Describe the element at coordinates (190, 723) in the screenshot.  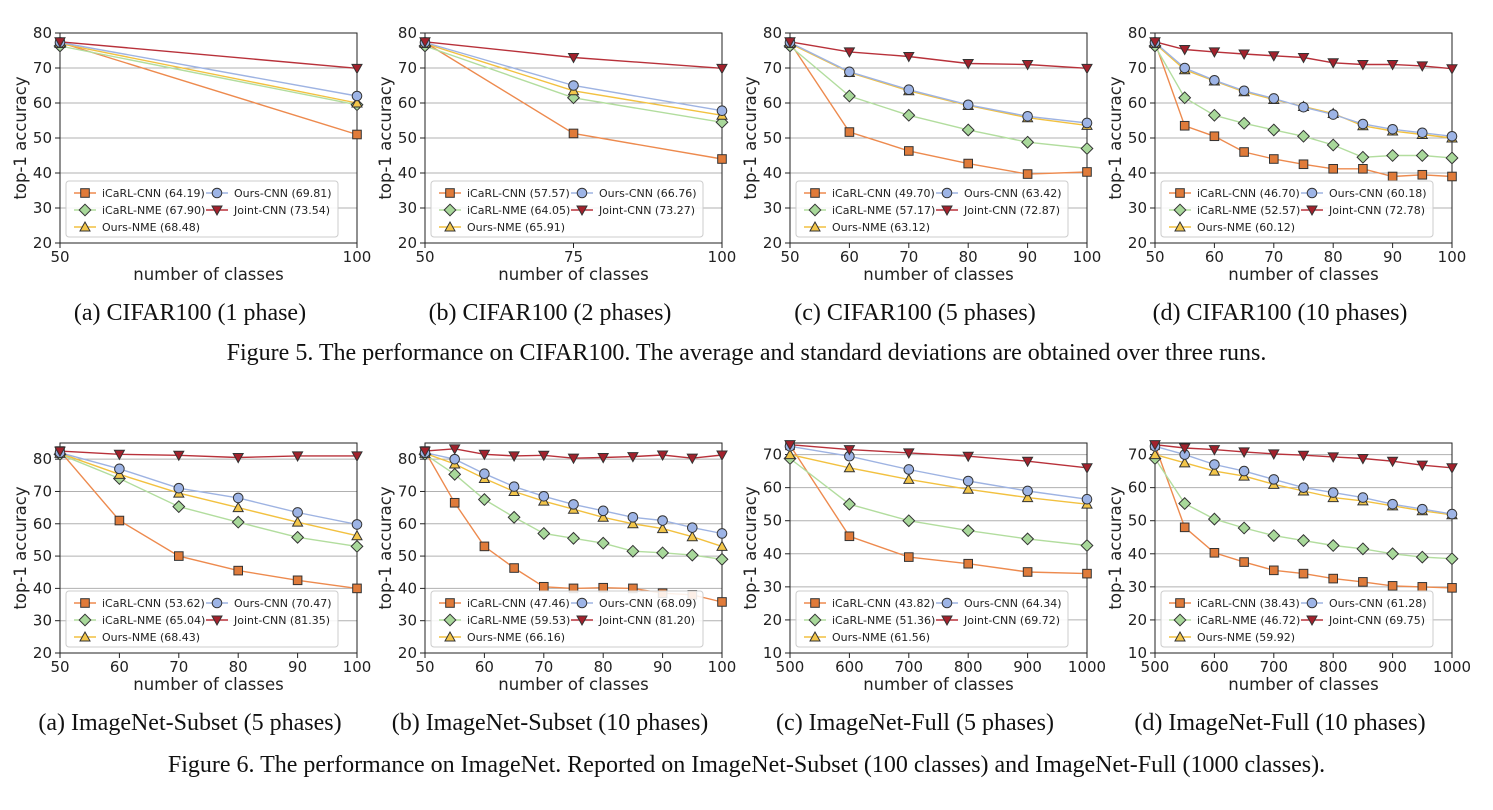
I see `subcaption-imagenet-subset-5-phases: (a) ImageNet-Subset (5 phases)` at that location.